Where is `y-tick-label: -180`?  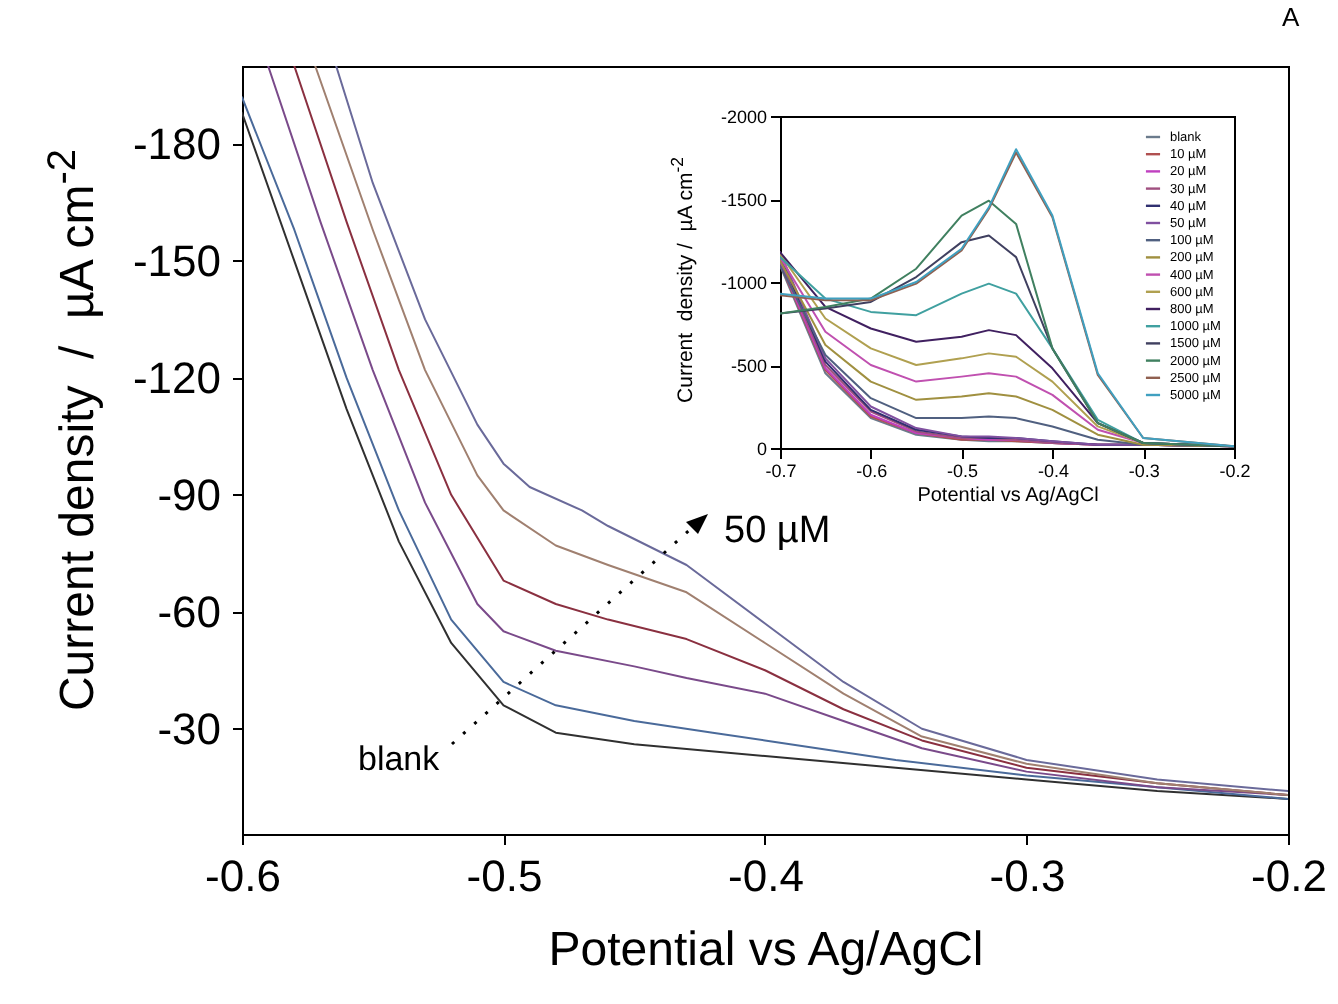
y-tick-label: -180 is located at coordinates (176, 143).